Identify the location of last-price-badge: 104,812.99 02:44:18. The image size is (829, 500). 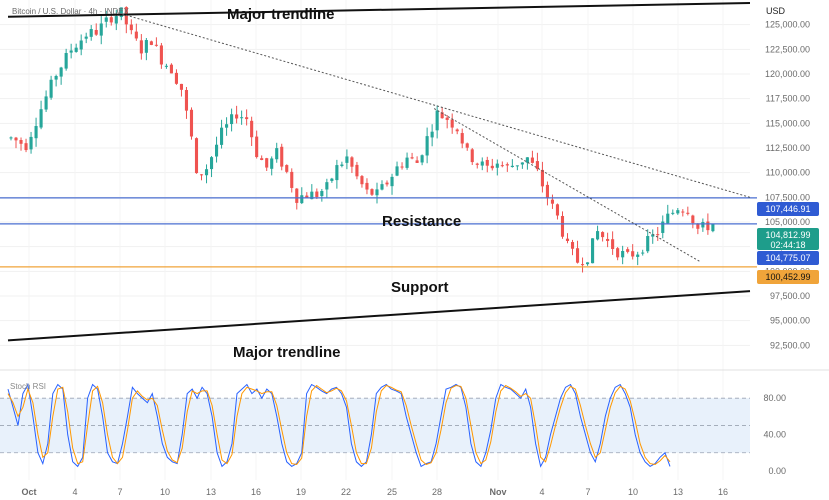
(788, 239).